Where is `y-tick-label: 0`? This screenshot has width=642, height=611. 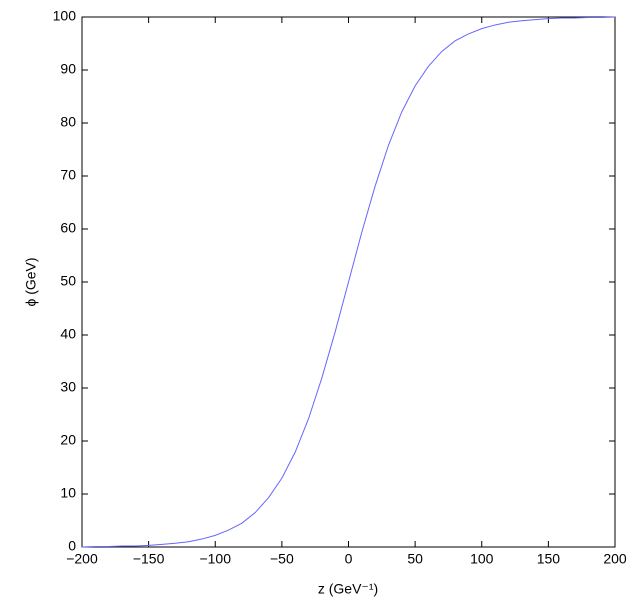 y-tick-label: 0 is located at coordinates (72, 546).